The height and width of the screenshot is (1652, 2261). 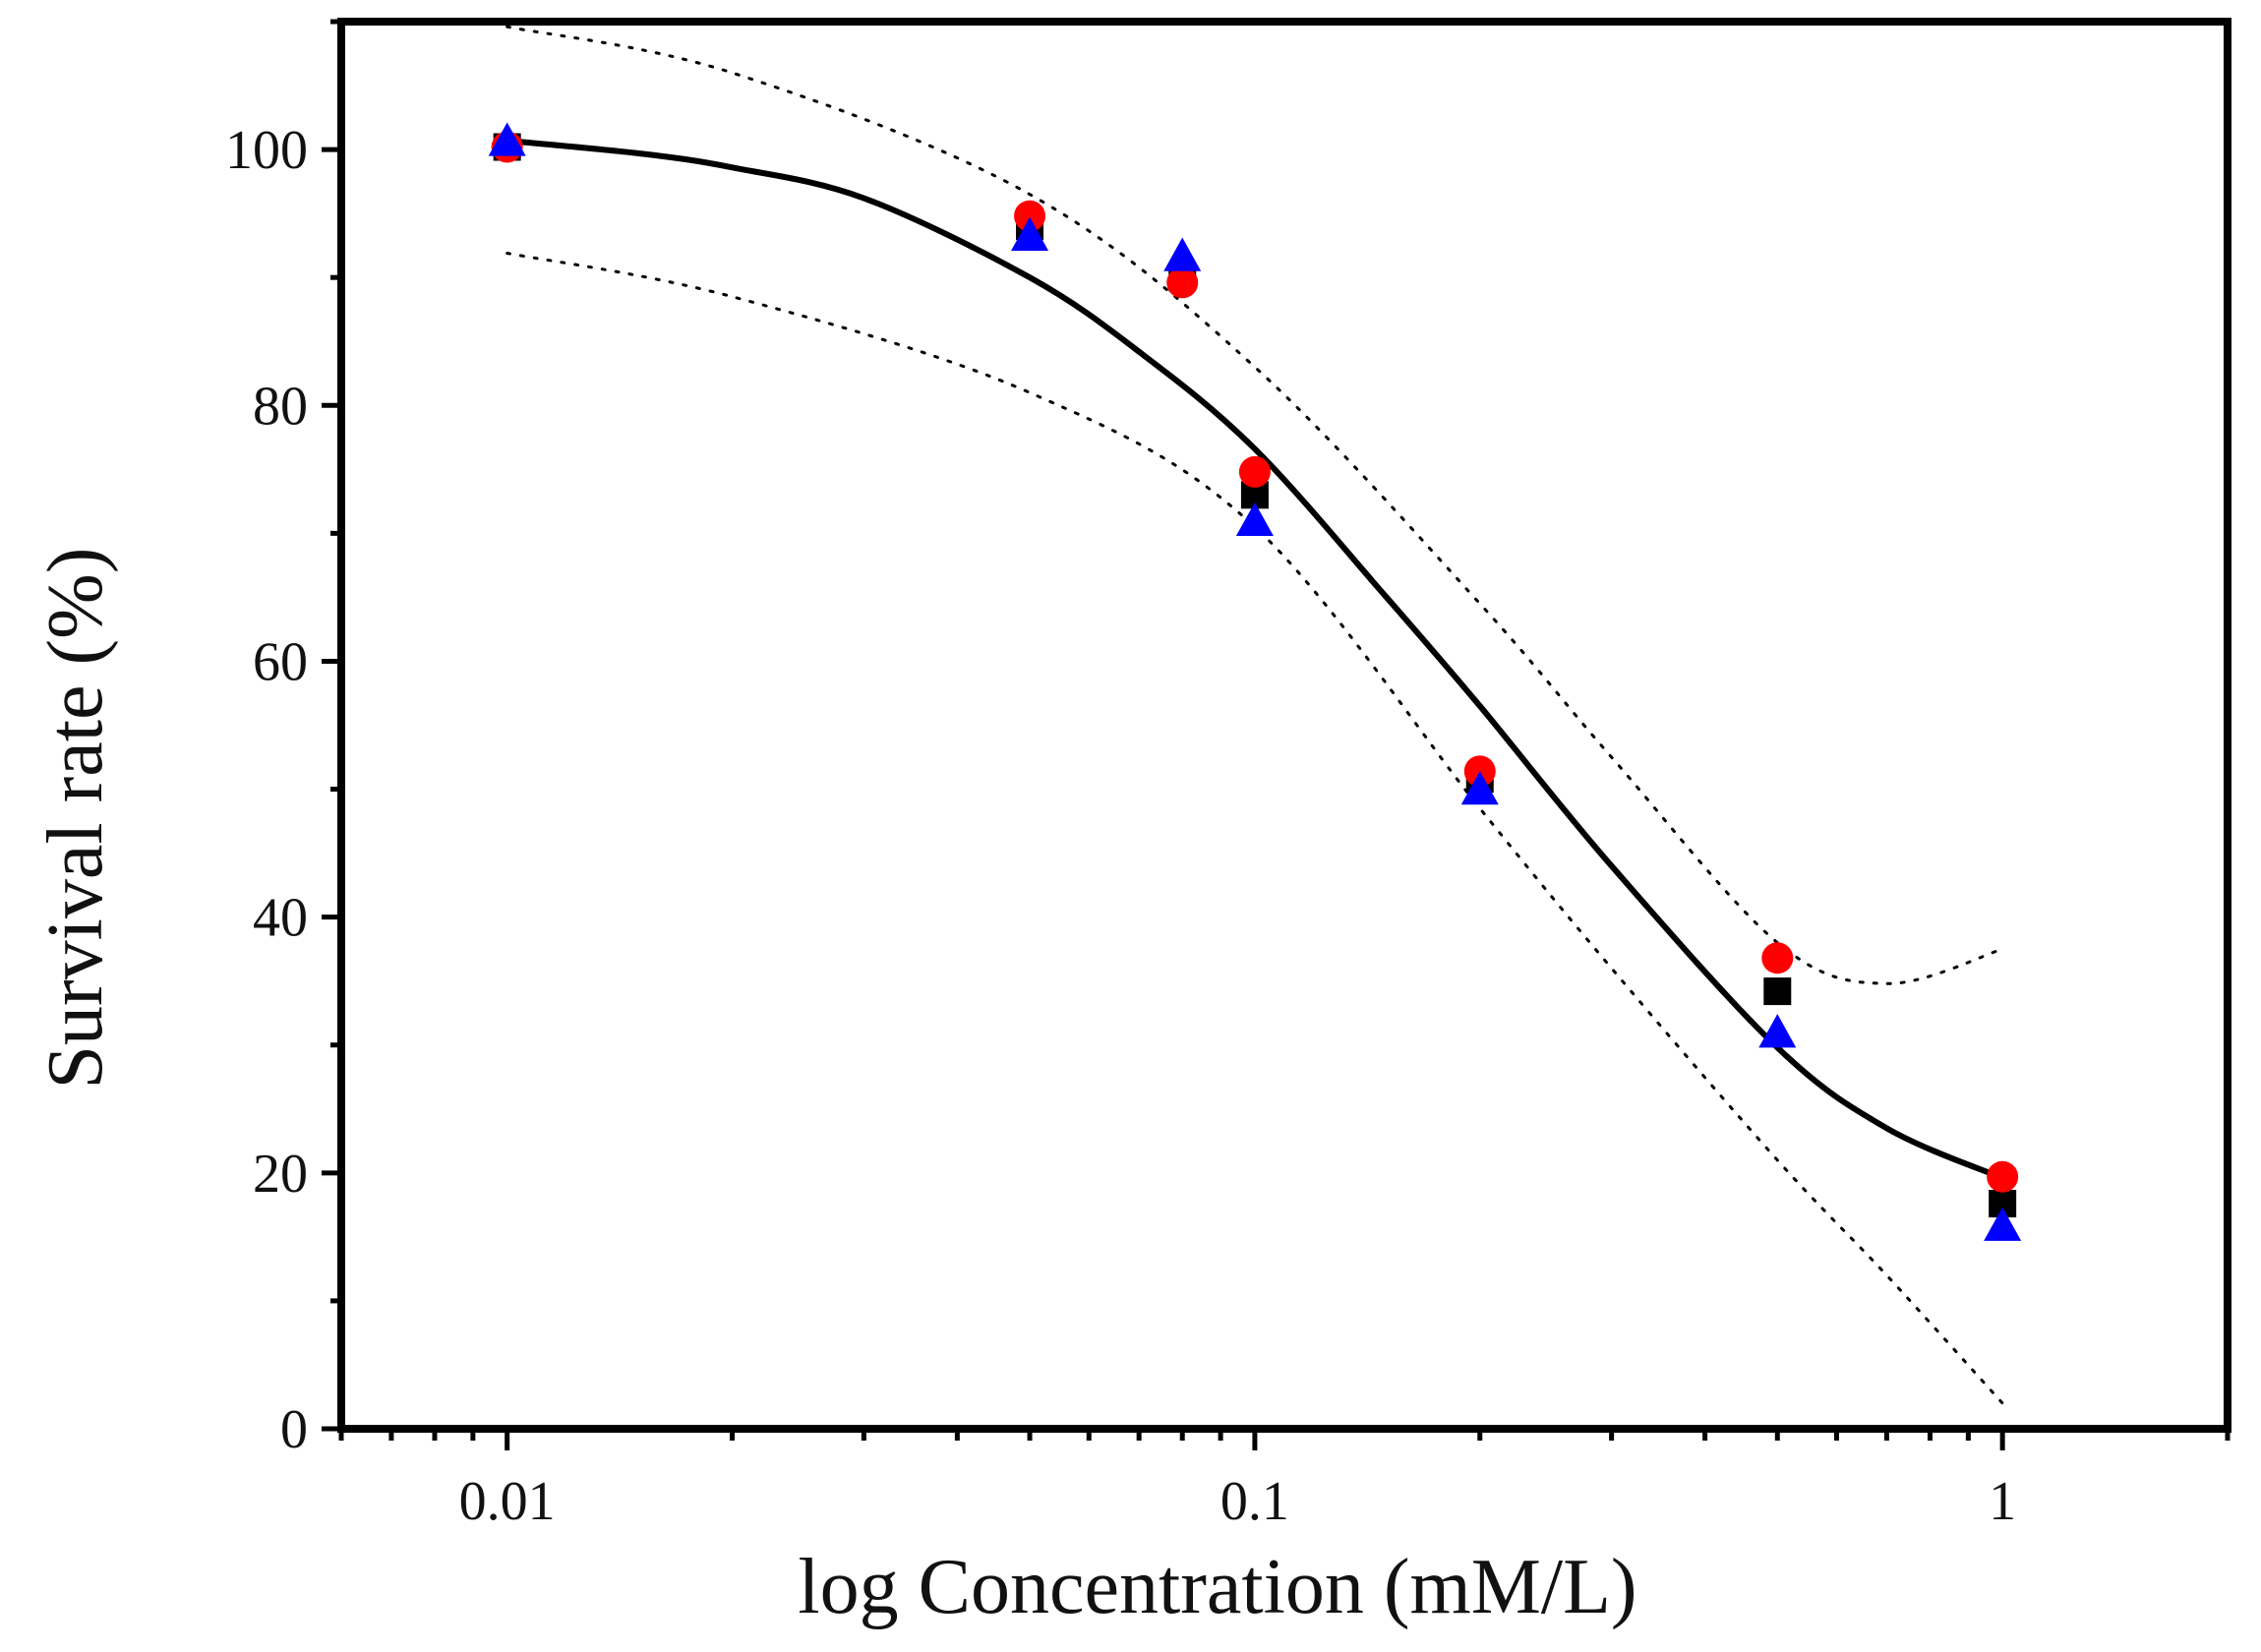 What do you see at coordinates (1217, 1587) in the screenshot?
I see `x-axis-title: log Concentration (mM/L)` at bounding box center [1217, 1587].